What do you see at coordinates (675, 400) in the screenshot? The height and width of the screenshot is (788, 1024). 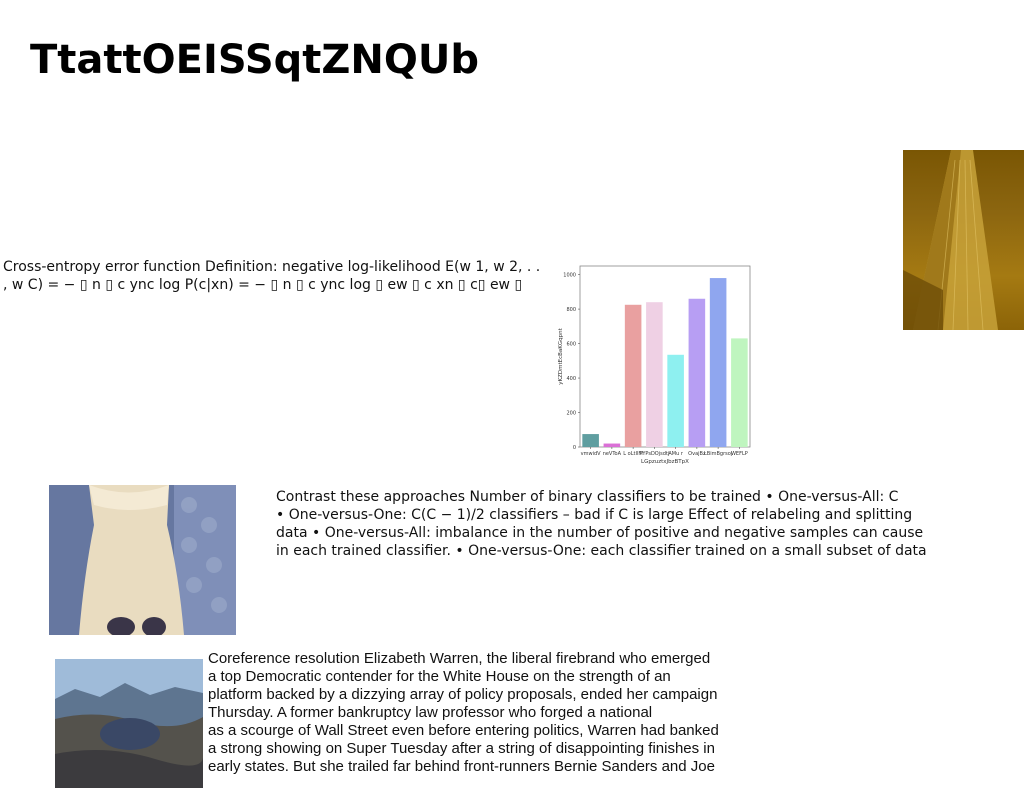 I see `bar-AMu r` at bounding box center [675, 400].